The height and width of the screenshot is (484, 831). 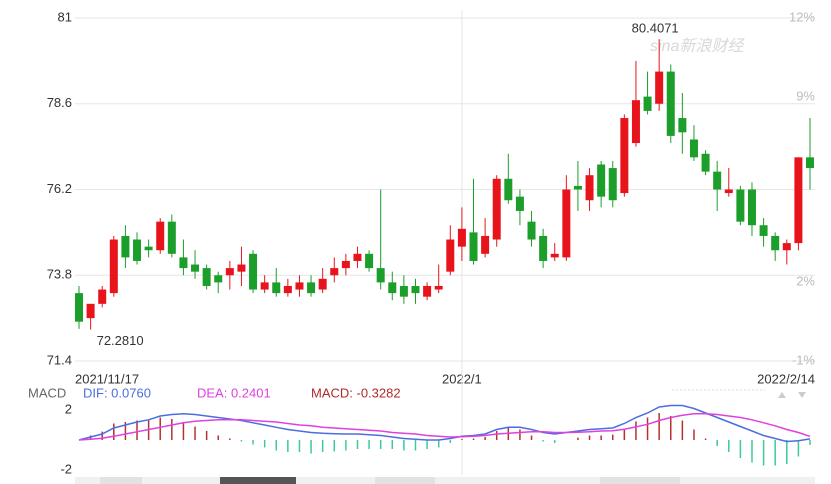 I want to click on up-arrow, so click(x=782, y=395).